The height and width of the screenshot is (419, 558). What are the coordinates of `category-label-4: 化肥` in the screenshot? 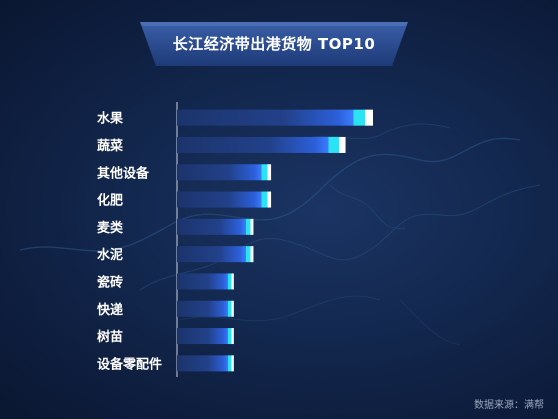 It's located at (110, 201).